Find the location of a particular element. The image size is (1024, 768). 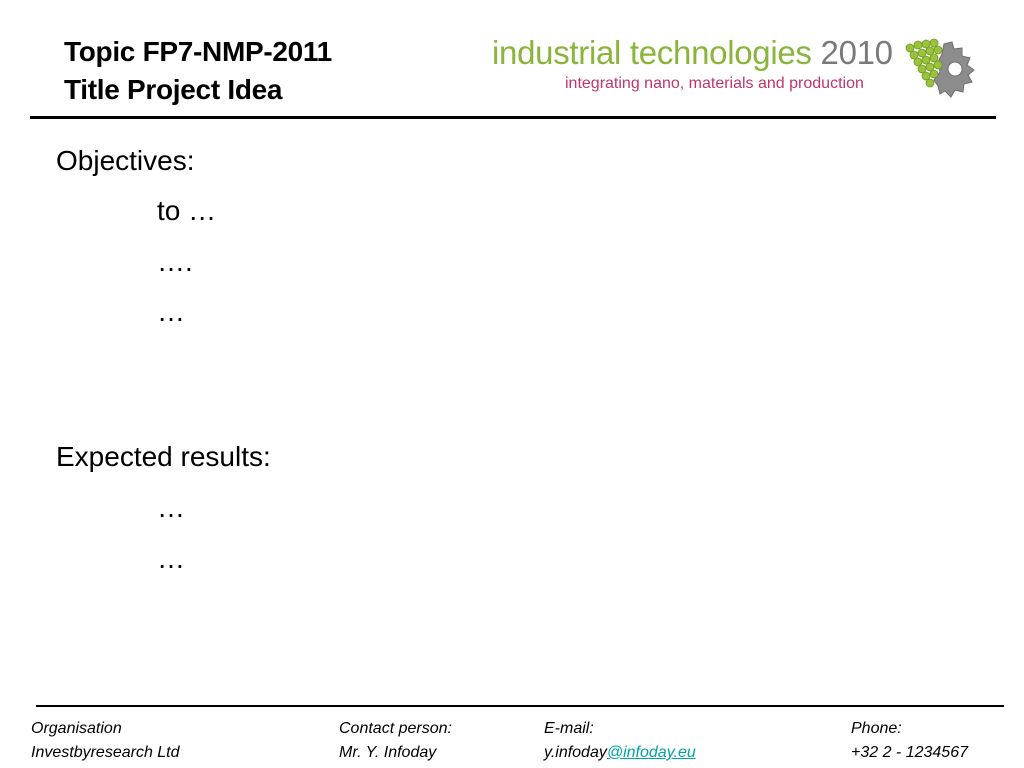

contact-label: Contact person: is located at coordinates (395, 728).